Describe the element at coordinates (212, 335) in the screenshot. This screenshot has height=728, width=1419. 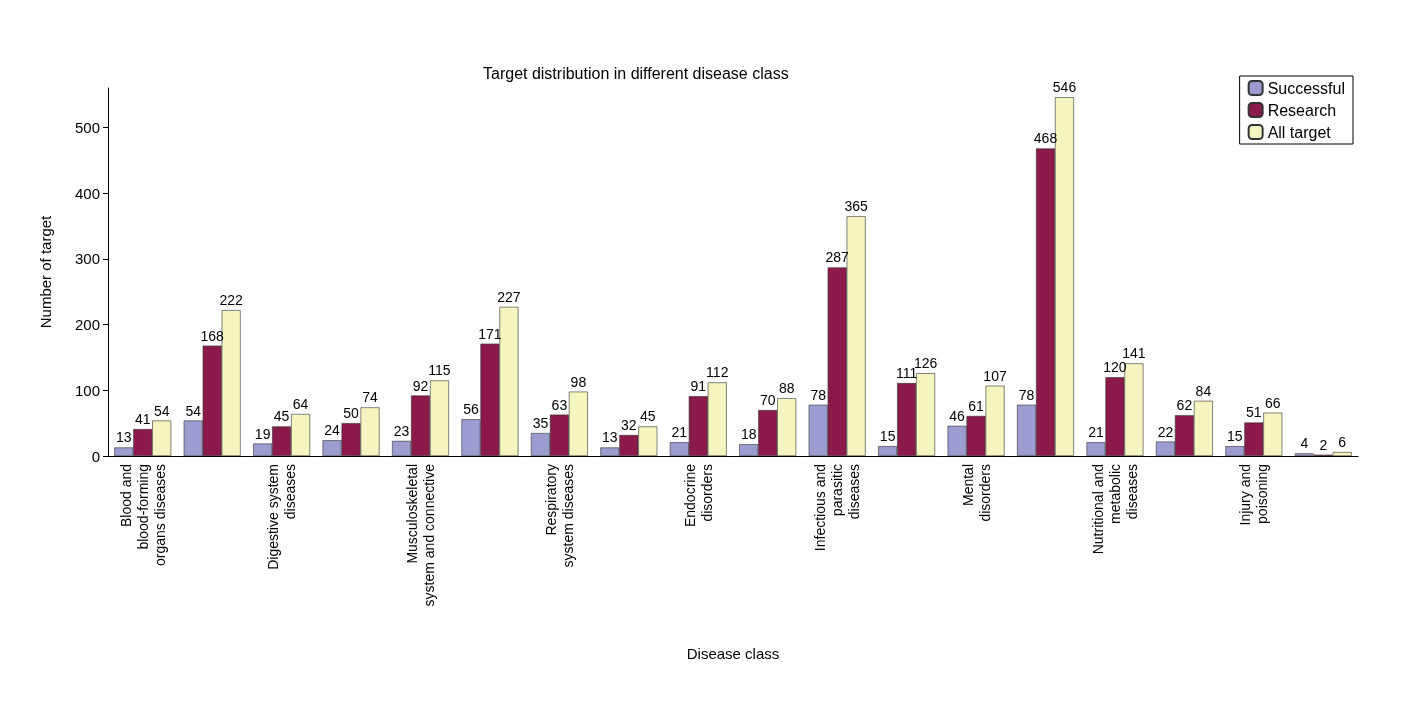
I see `data-label: 168` at that location.